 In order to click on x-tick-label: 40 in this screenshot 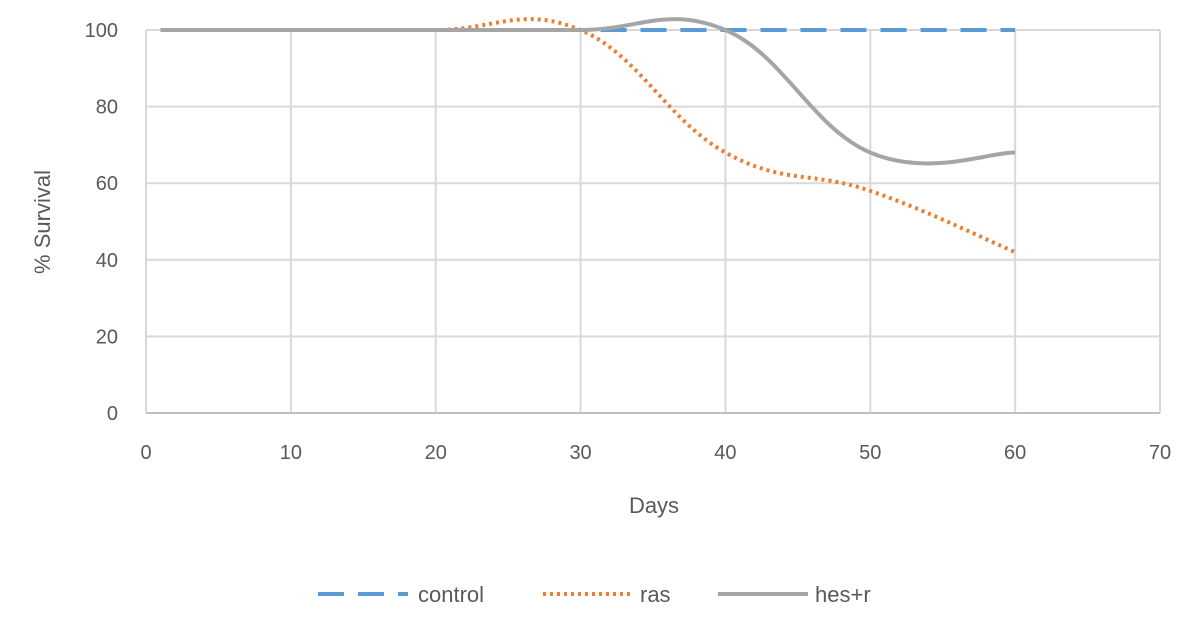, I will do `click(725, 453)`.